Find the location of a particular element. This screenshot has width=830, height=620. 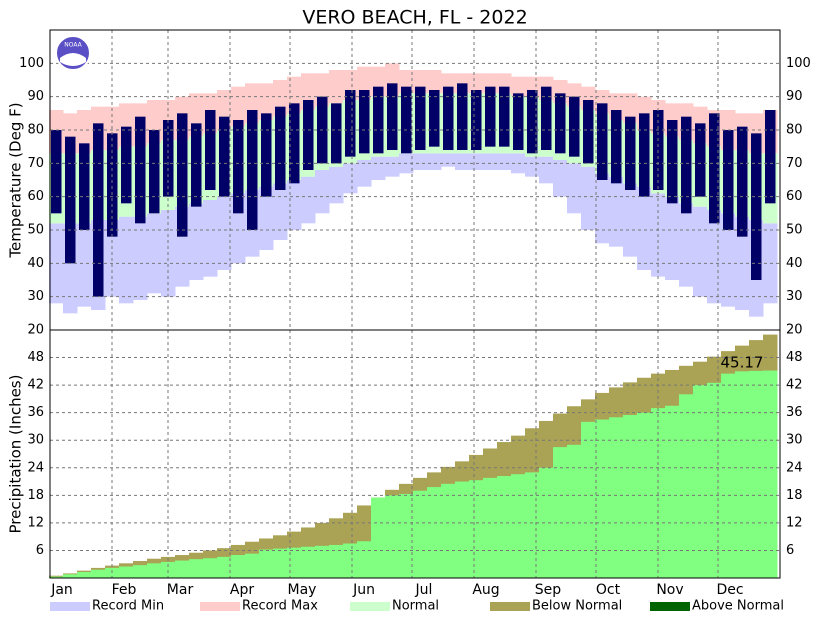

y-axis-title: Temperature (Deg F) is located at coordinates (16, 180).